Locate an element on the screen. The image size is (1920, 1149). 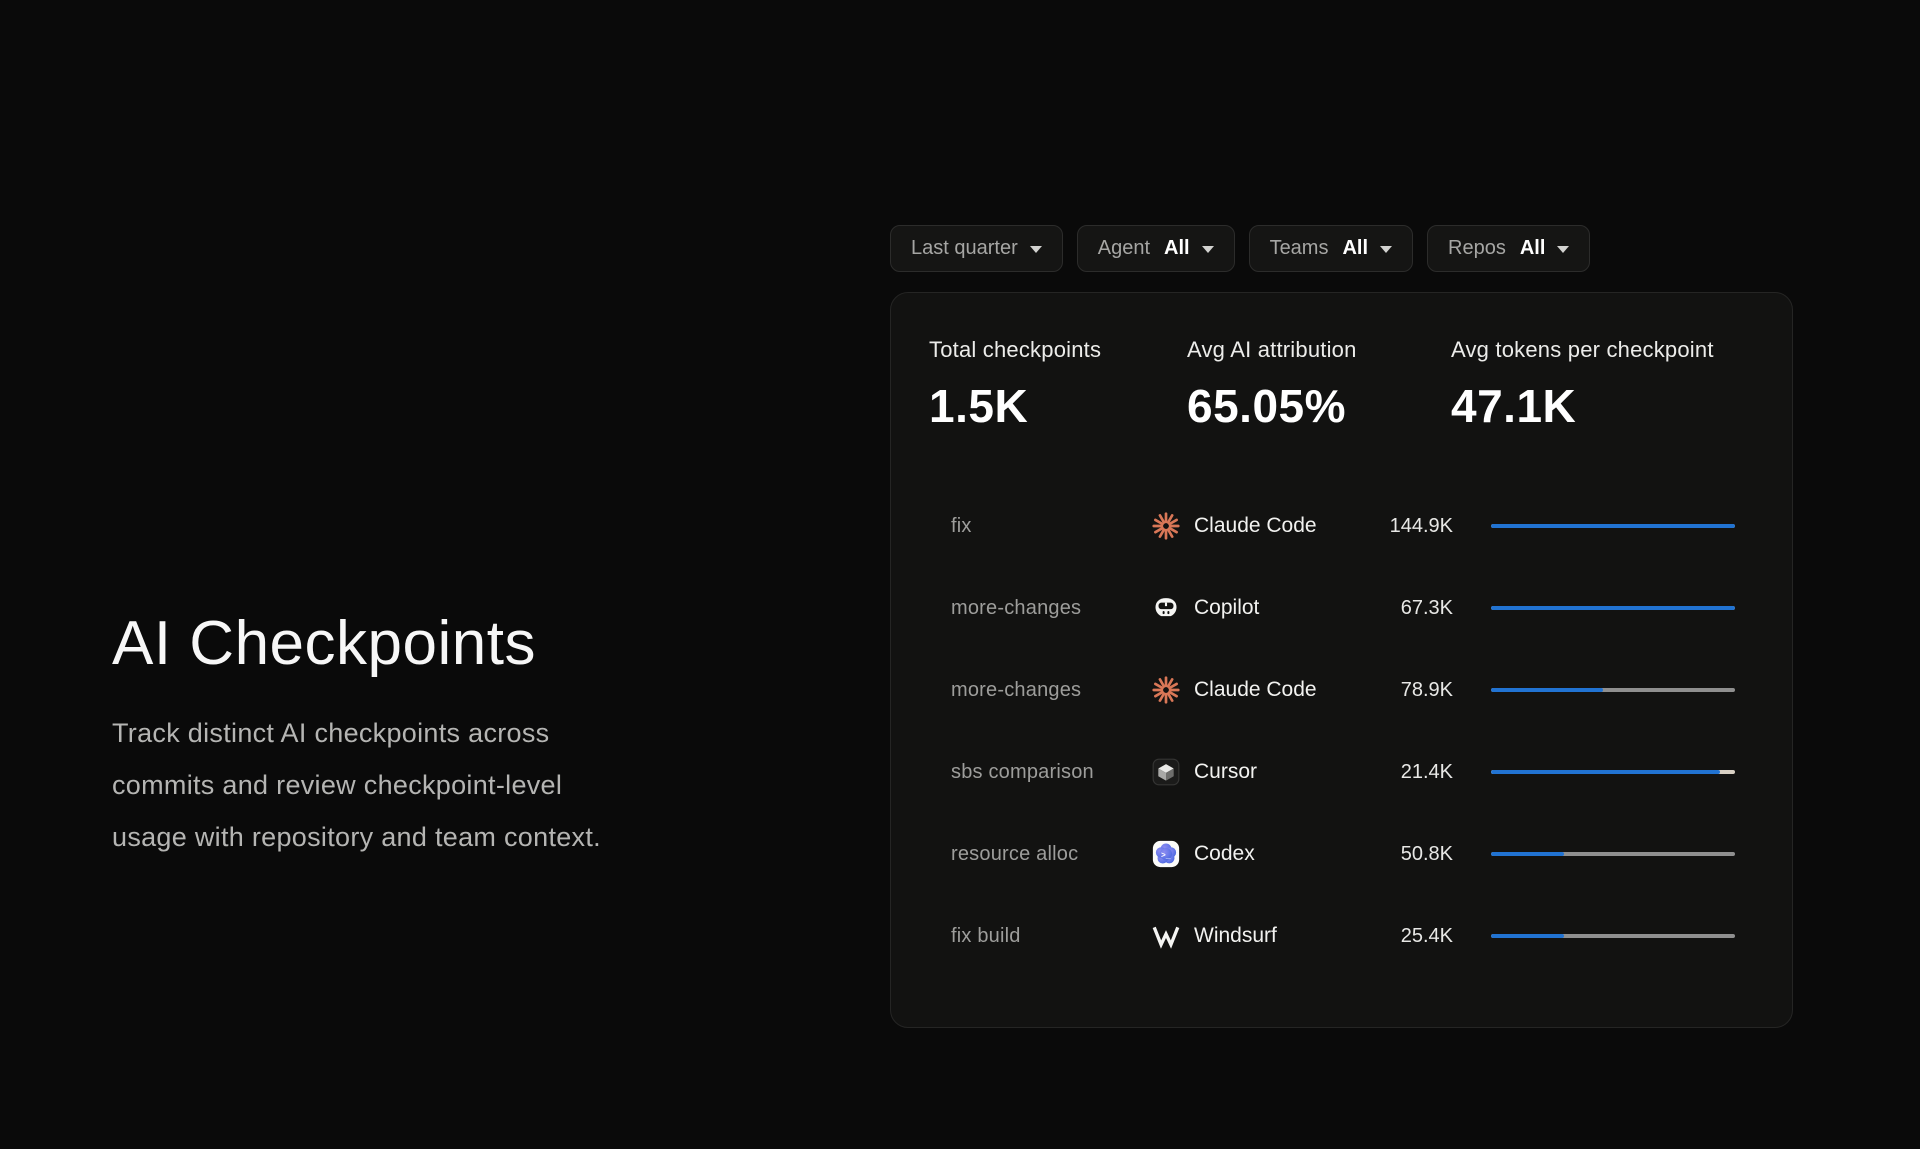
agent-name: Windsurf is located at coordinates (1235, 935).